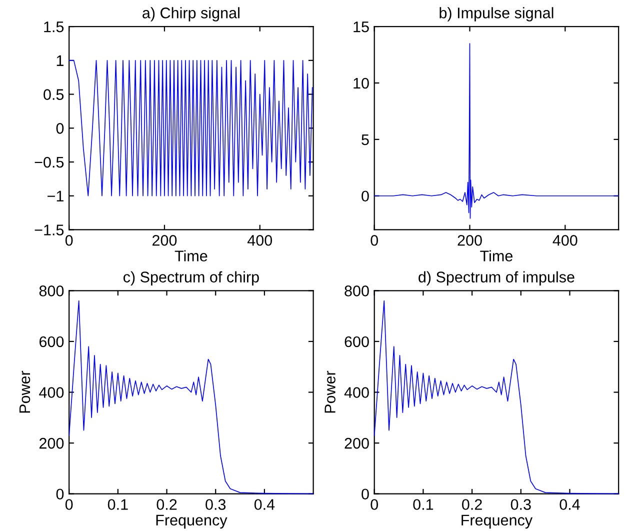 The image size is (628, 531). What do you see at coordinates (496, 278) in the screenshot?
I see `chart-title: d) Spectrum of impulse` at bounding box center [496, 278].